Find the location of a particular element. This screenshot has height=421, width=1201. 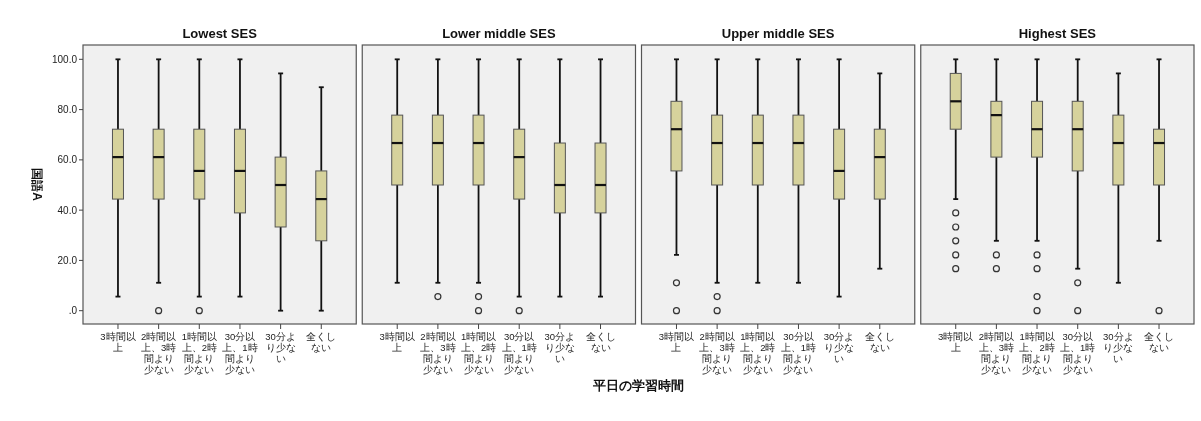

y-tick-label: 60.0 is located at coordinates (67, 160).